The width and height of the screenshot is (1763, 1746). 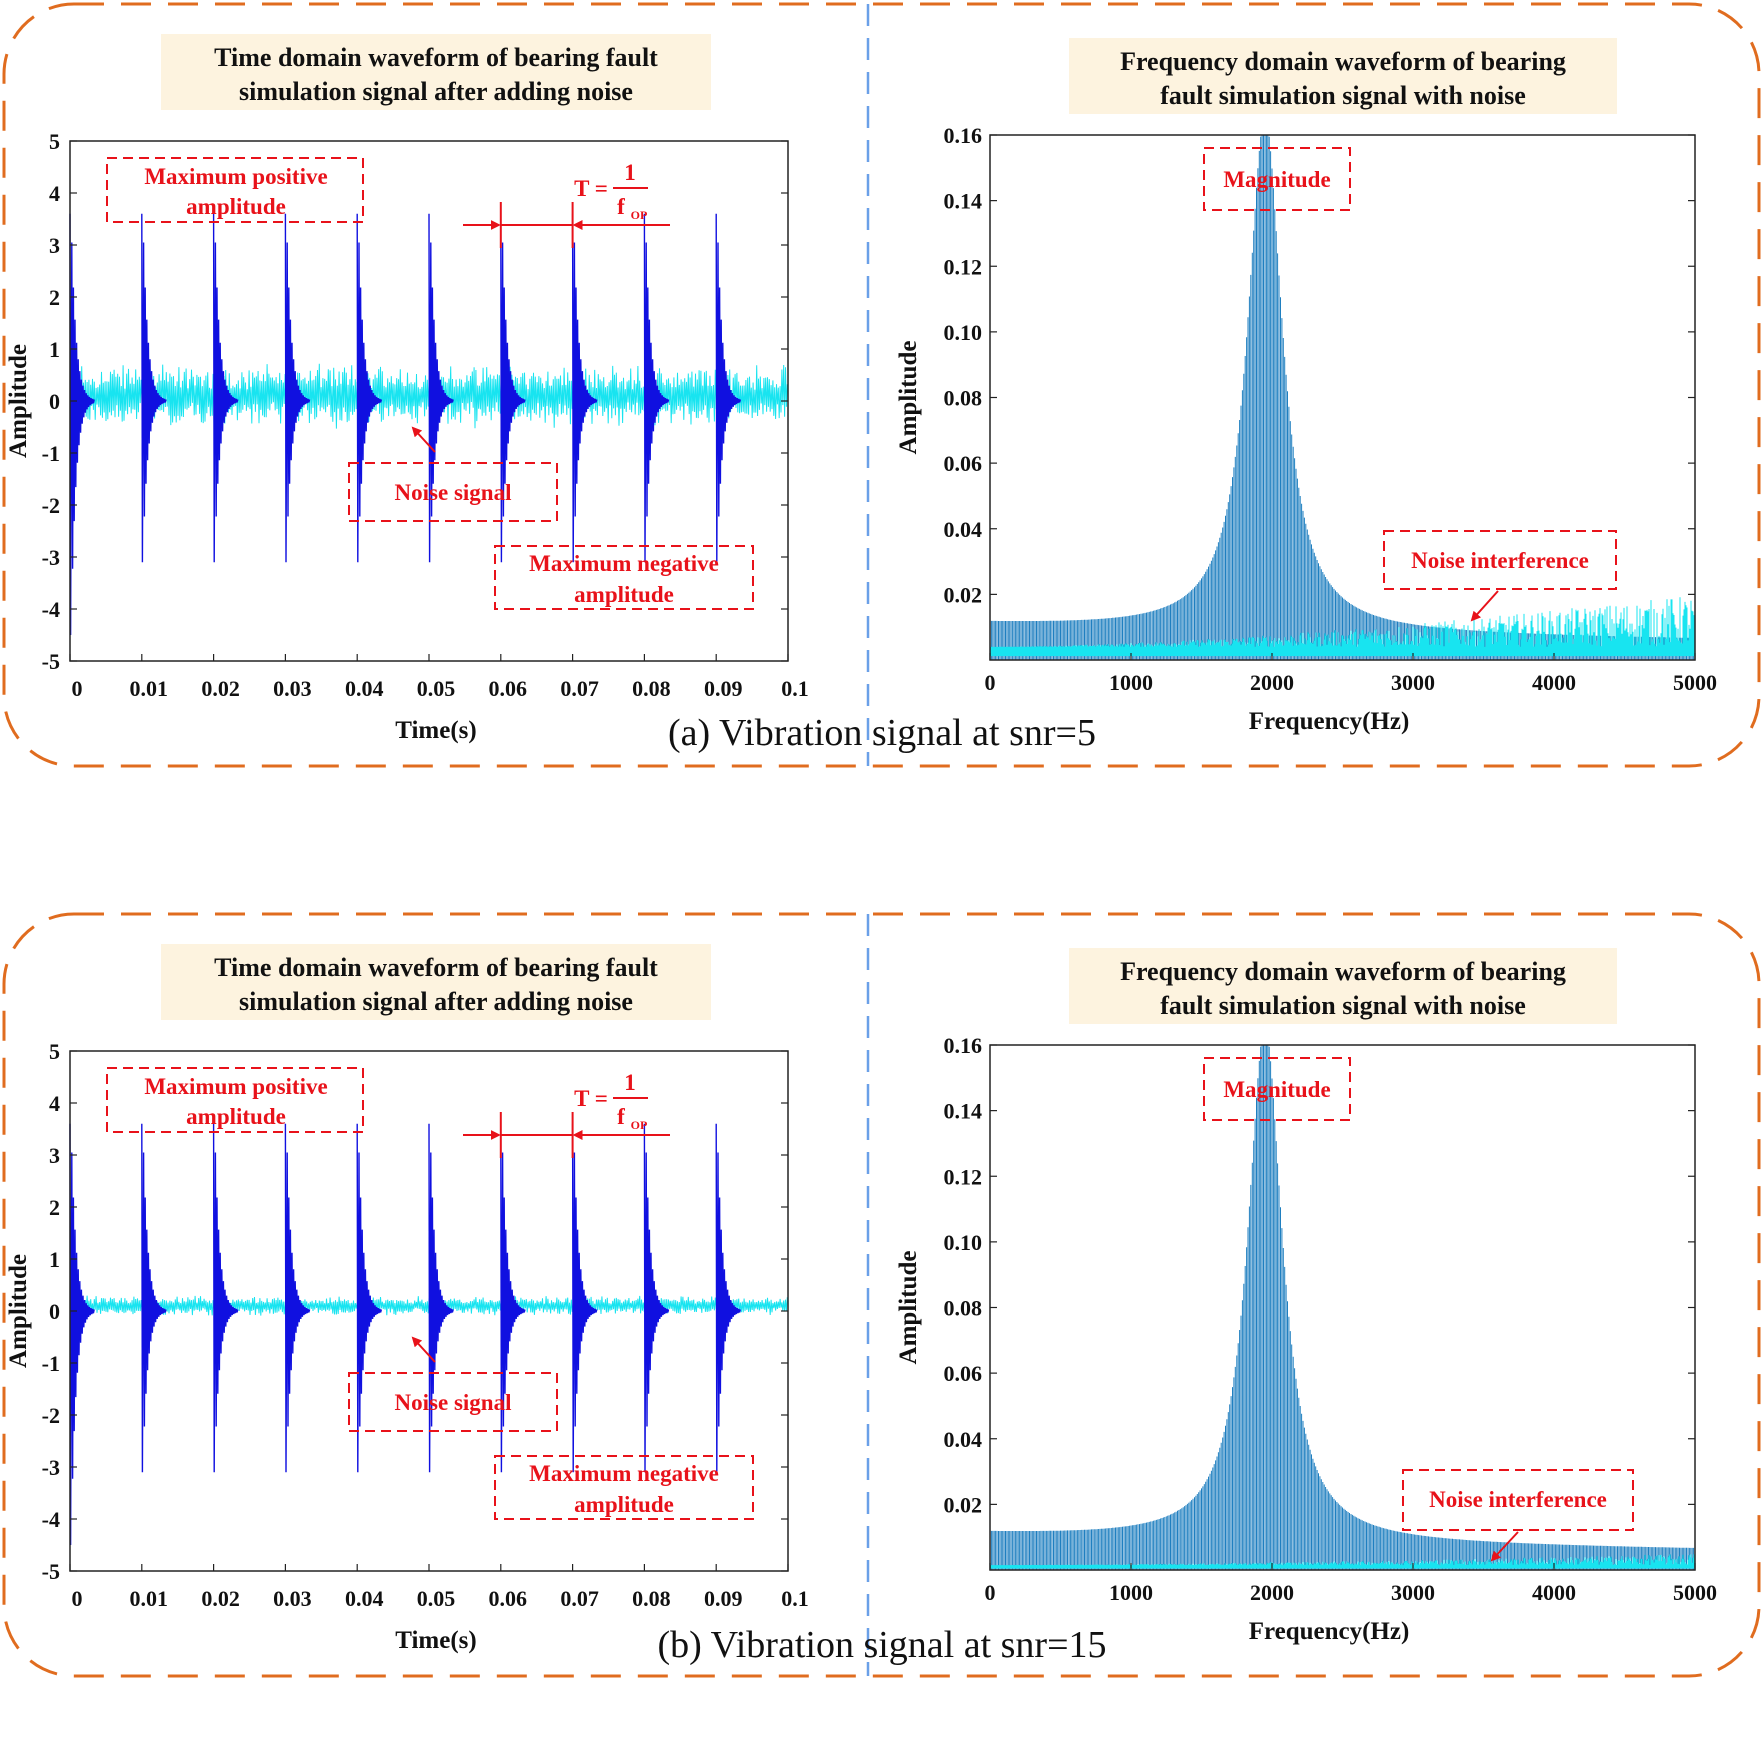 I want to click on x-tick-label: 5000, so click(x=1695, y=682).